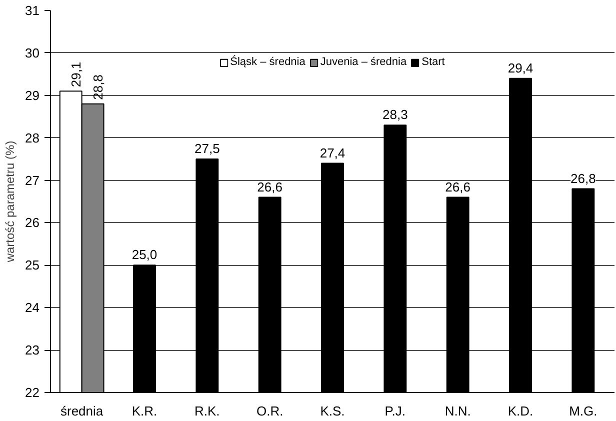 The height and width of the screenshot is (421, 616). Describe the element at coordinates (10, 202) in the screenshot. I see `y-axis-title: wartość parametru (%)` at that location.